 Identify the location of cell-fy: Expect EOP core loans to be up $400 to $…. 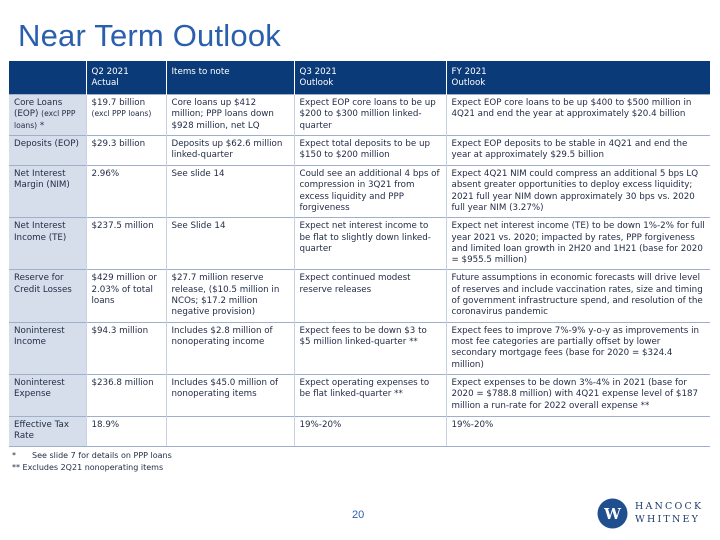
(578, 115).